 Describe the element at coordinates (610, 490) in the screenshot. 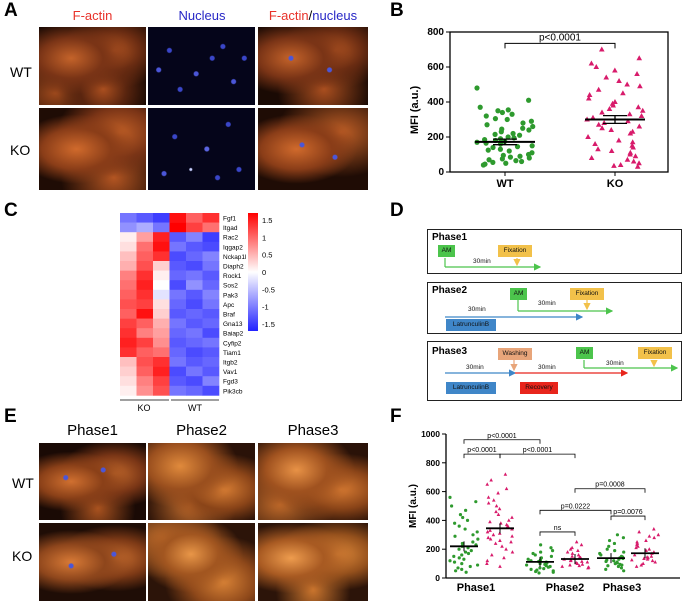

I see `f-sig-bracket` at that location.